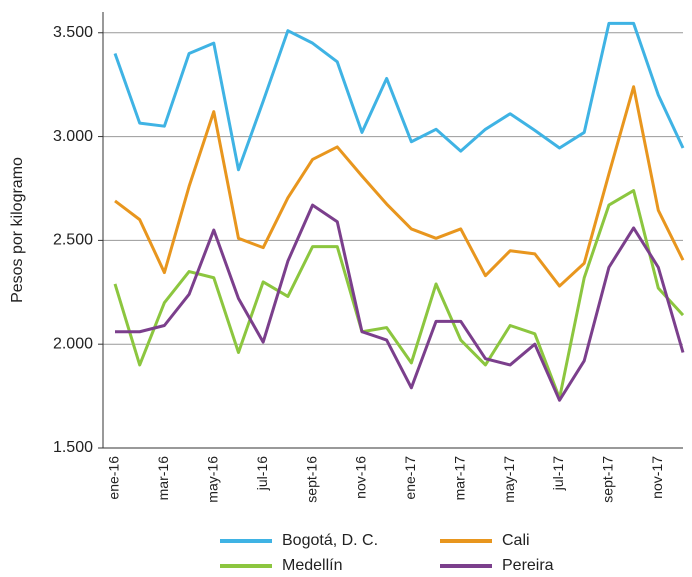 Image resolution: width=692 pixels, height=577 pixels. Describe the element at coordinates (73, 136) in the screenshot. I see `y-tick-label: 3.000` at that location.